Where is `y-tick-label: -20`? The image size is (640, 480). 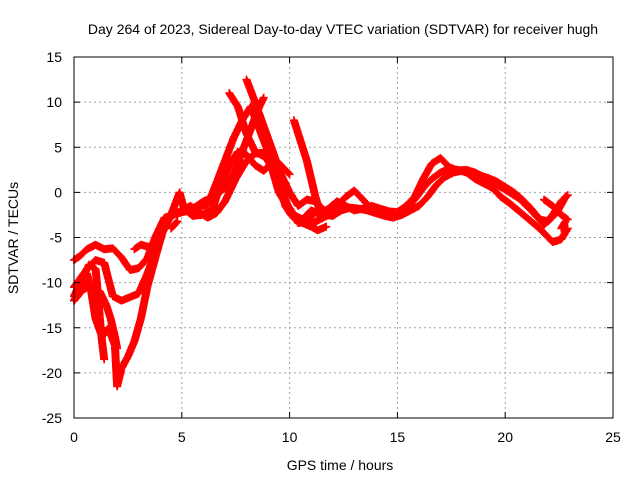
y-tick-label: -20 is located at coordinates (52, 373).